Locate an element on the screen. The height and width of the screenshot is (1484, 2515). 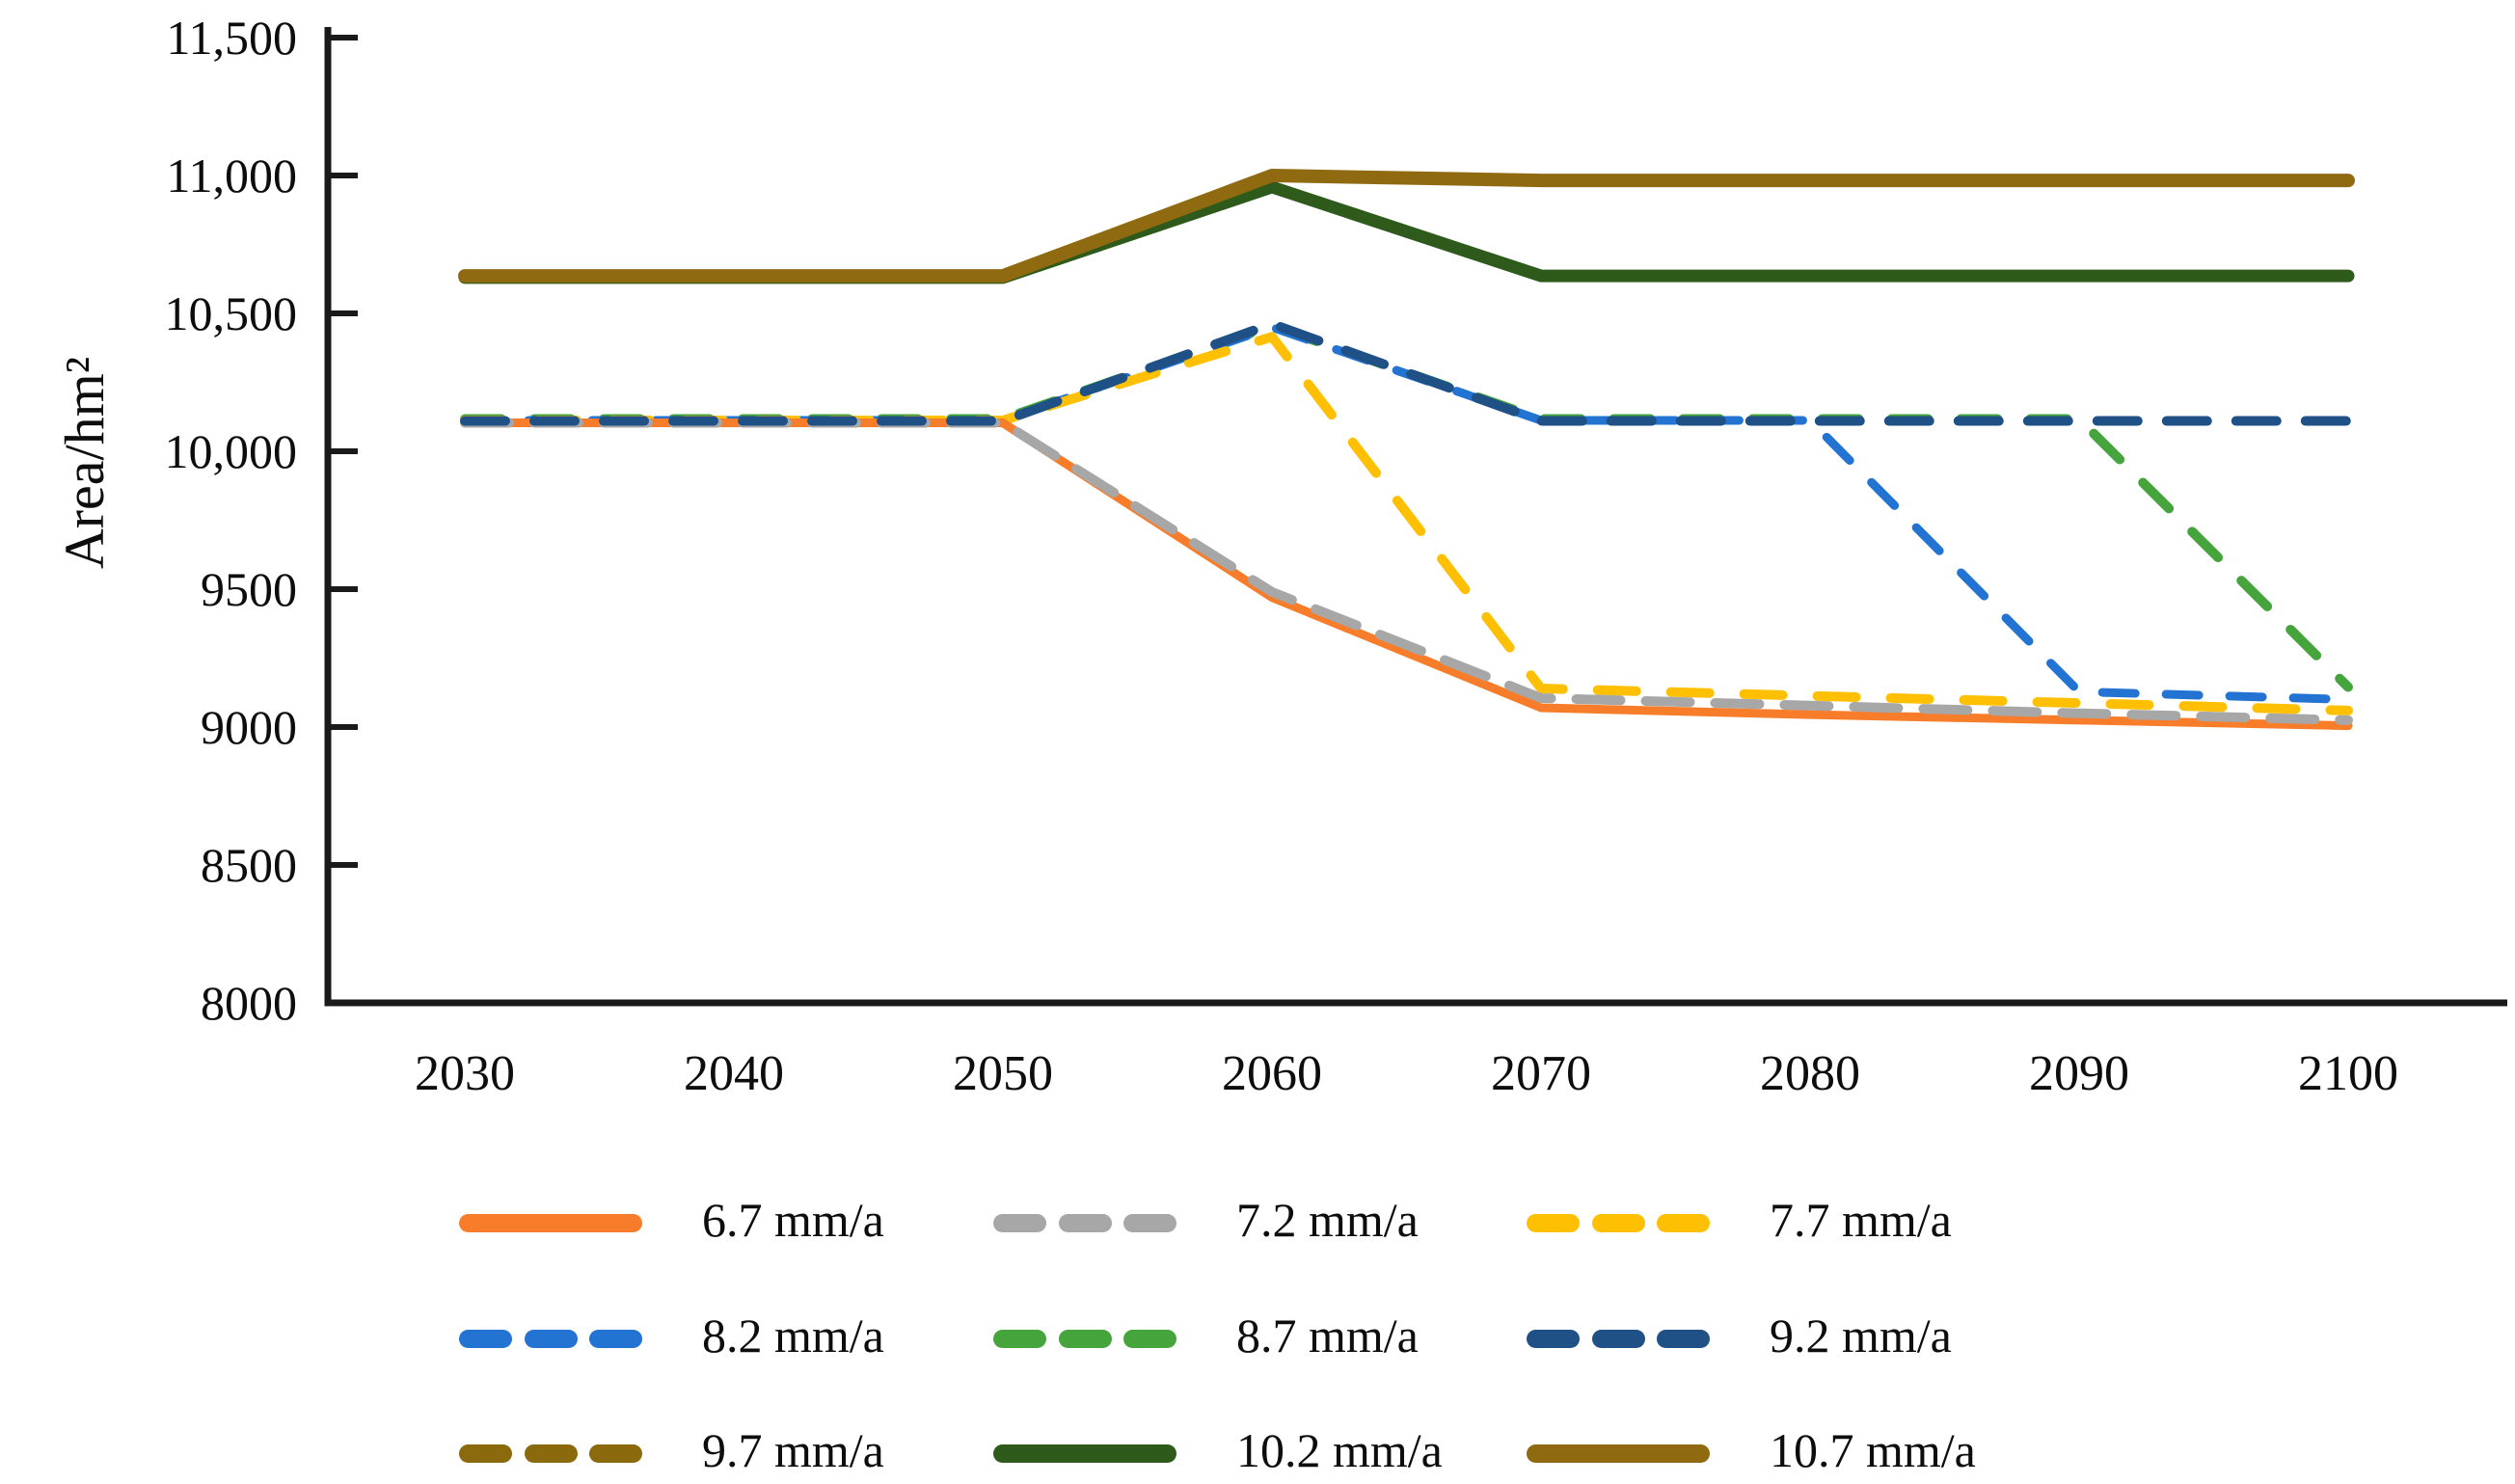
legend-label: 7.7 mm/a is located at coordinates (1861, 1220).